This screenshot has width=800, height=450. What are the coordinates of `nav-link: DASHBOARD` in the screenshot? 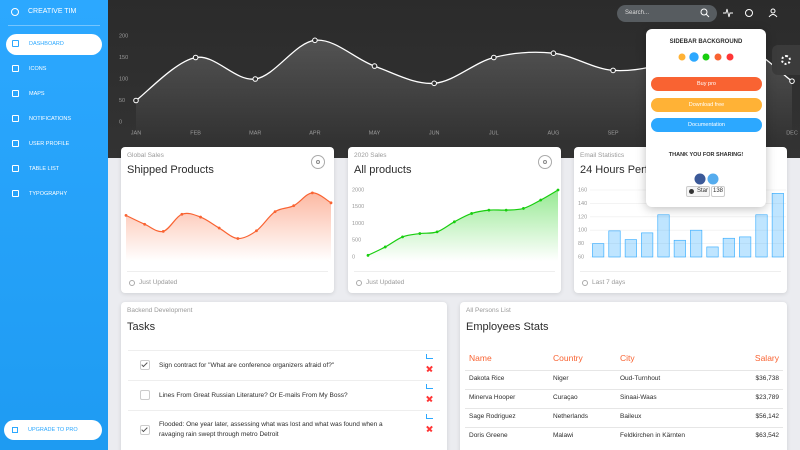 It's located at (46, 44).